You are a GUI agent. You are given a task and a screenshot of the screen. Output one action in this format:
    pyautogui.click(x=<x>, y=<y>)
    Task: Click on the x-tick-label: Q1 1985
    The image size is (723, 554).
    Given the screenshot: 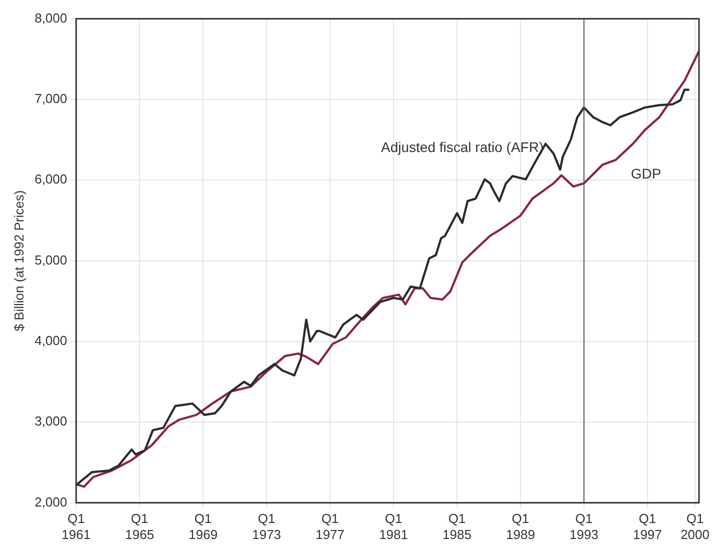 What is the action you would take?
    pyautogui.click(x=457, y=526)
    